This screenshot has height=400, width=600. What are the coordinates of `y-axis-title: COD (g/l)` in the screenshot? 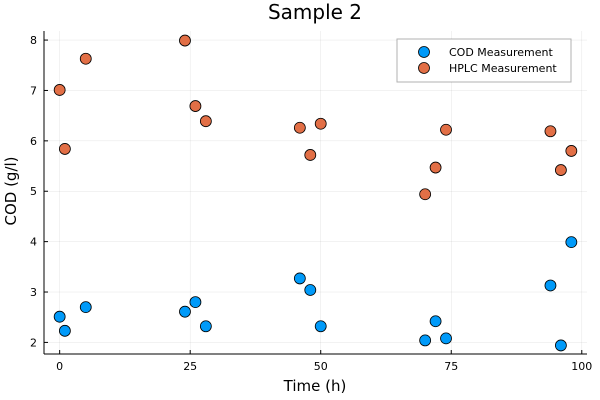 It's located at (11, 190).